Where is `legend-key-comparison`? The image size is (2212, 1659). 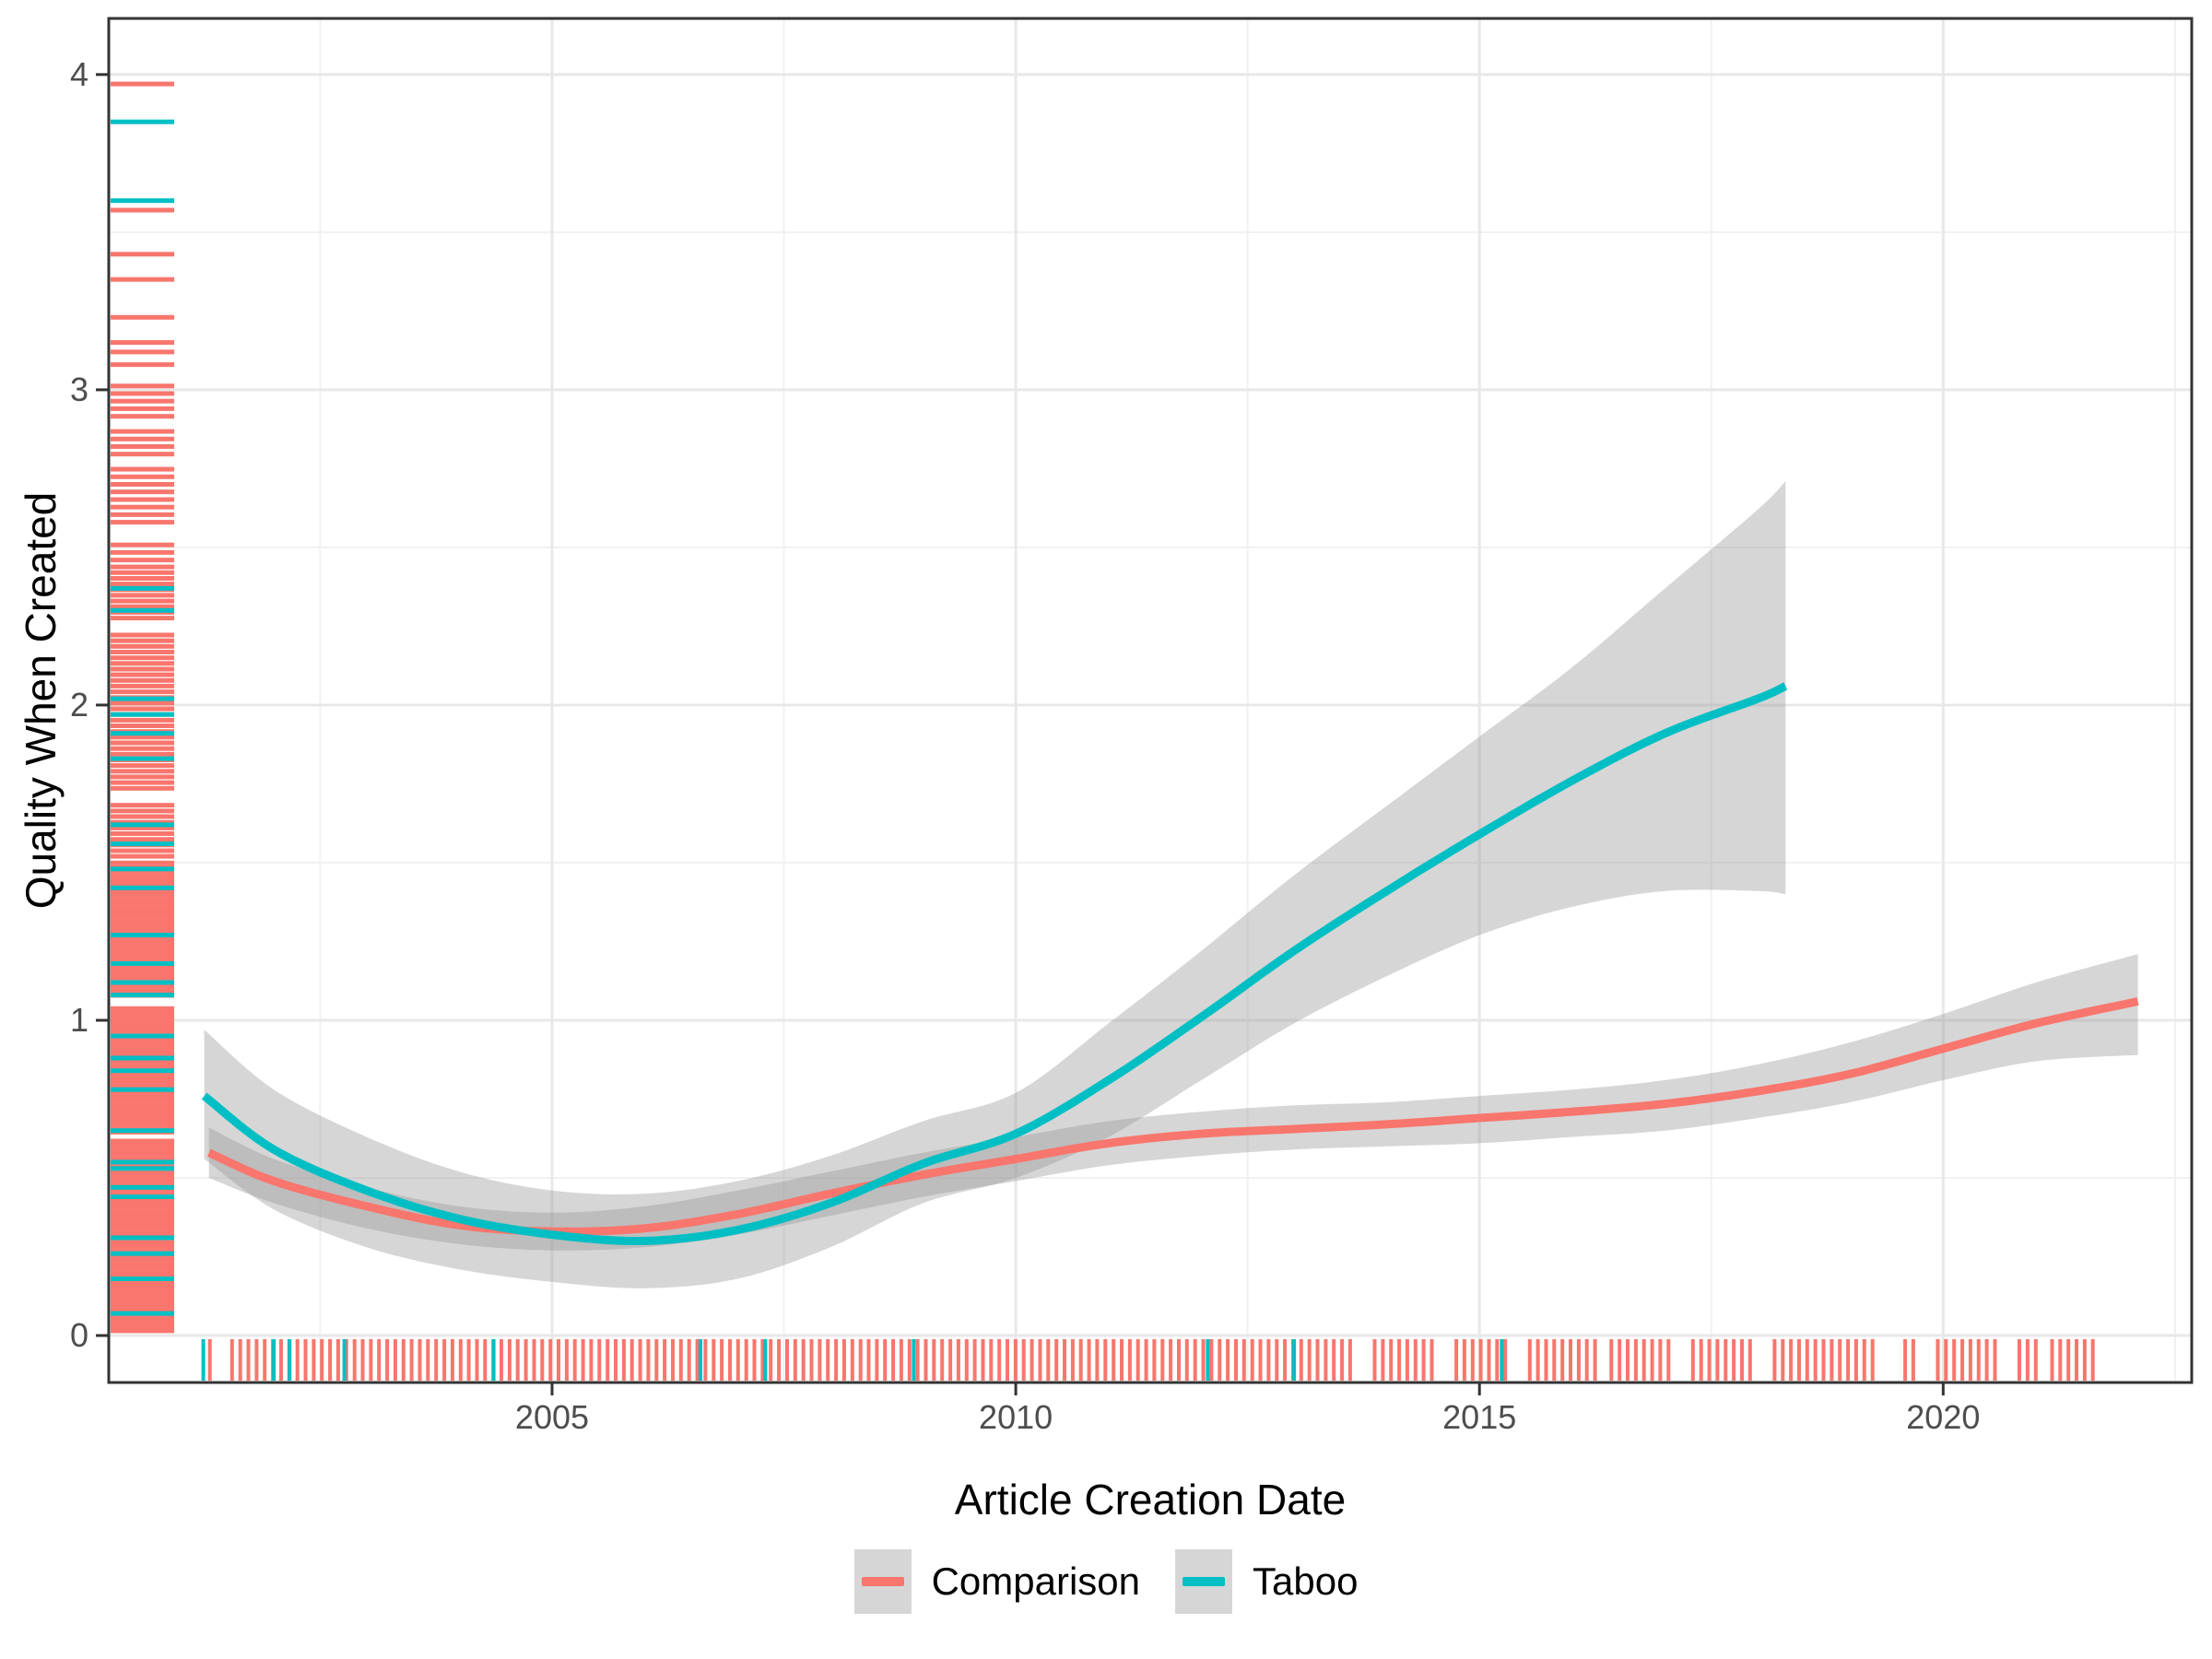
legend-key-comparison is located at coordinates (882, 1581).